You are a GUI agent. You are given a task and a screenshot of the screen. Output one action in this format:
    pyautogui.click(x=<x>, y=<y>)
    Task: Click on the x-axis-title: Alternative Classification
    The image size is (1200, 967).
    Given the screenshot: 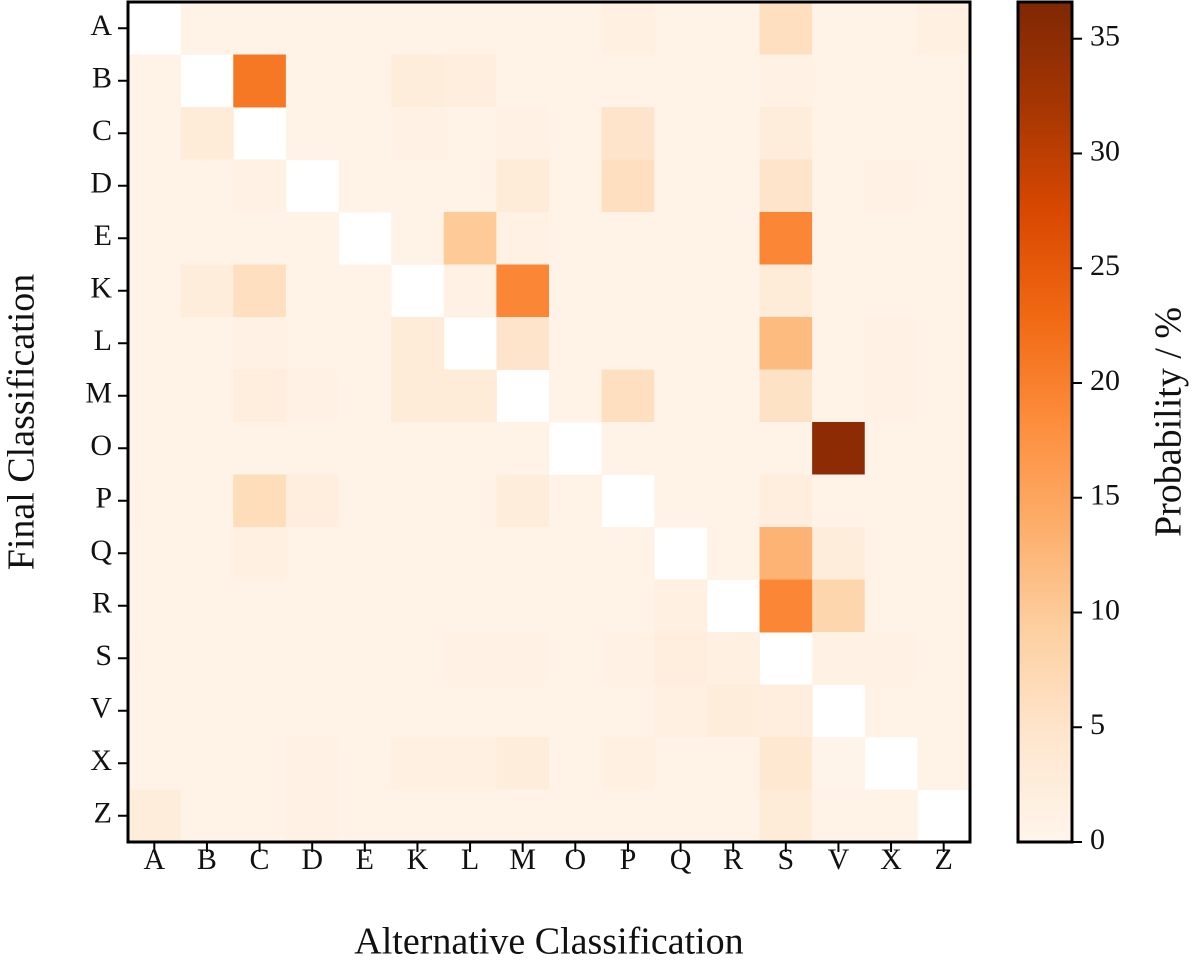 What is the action you would take?
    pyautogui.click(x=548, y=942)
    